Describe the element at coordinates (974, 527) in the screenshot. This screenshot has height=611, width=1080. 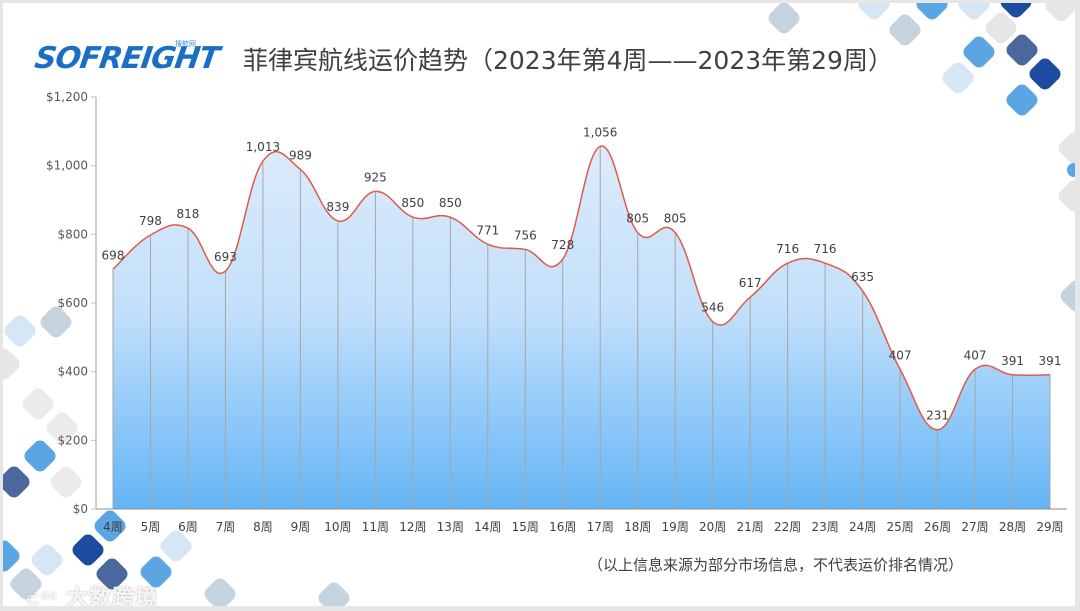
I see `x-tick-label: 27周` at that location.